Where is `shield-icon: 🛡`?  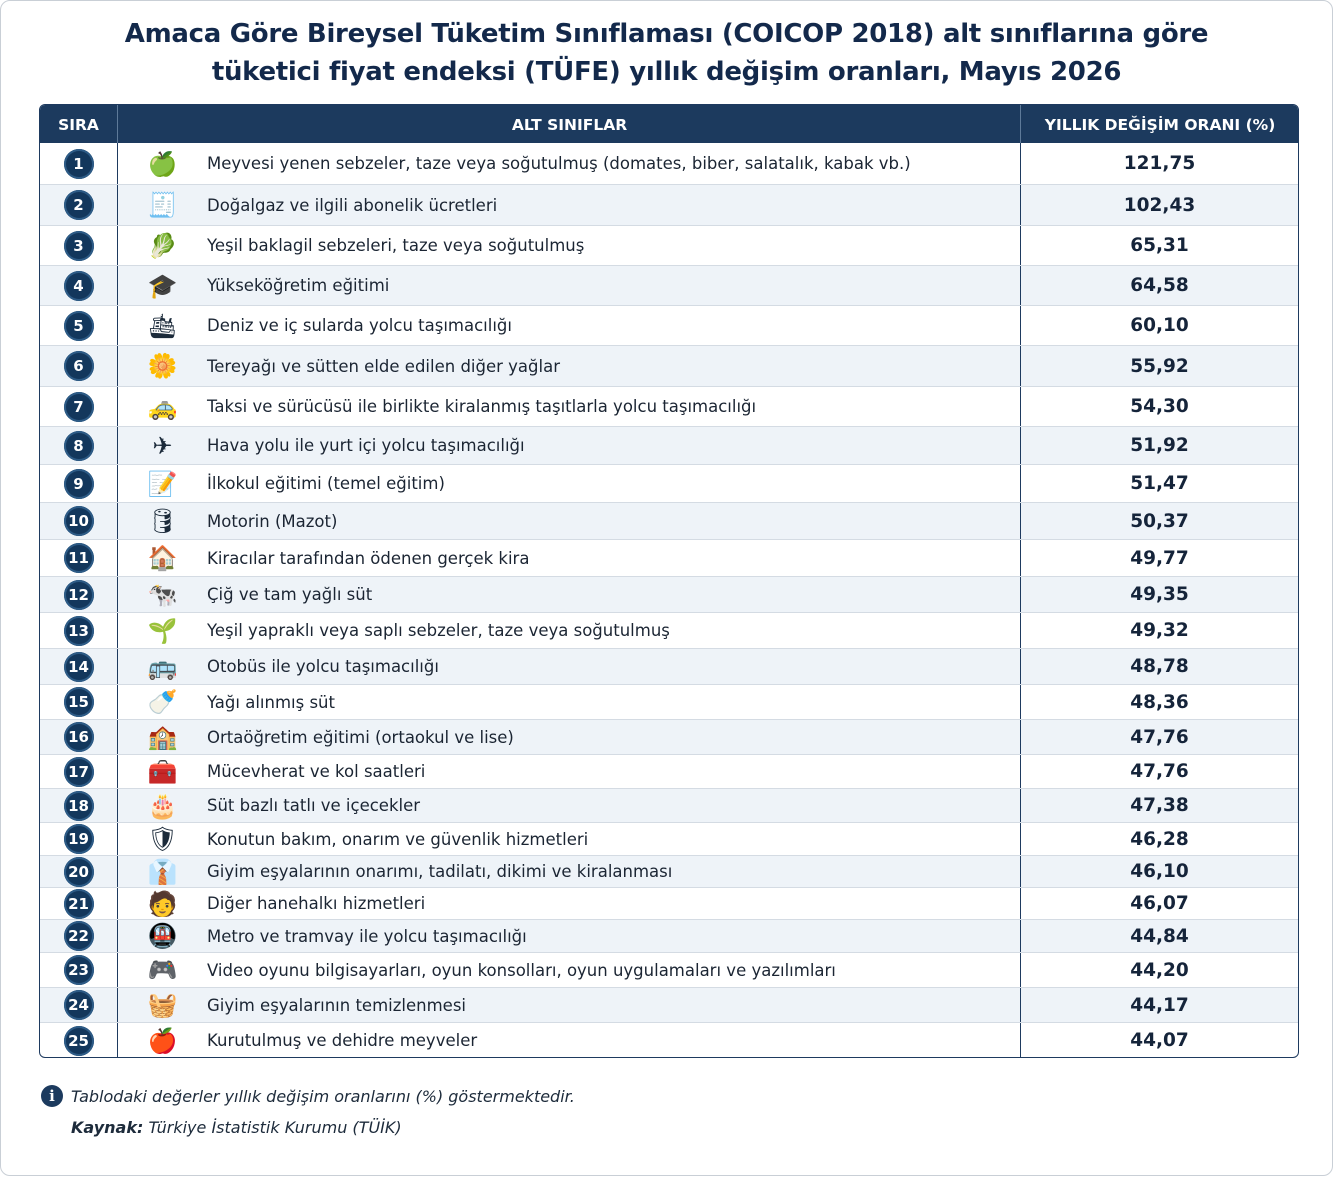
shield-icon: 🛡 is located at coordinates (162, 839).